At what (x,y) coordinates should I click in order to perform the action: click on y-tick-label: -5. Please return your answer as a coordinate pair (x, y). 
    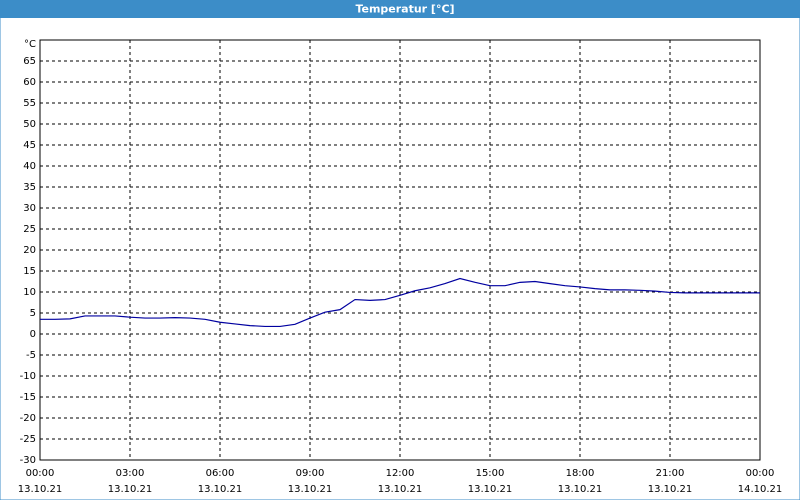
    Looking at the image, I should click on (31, 355).